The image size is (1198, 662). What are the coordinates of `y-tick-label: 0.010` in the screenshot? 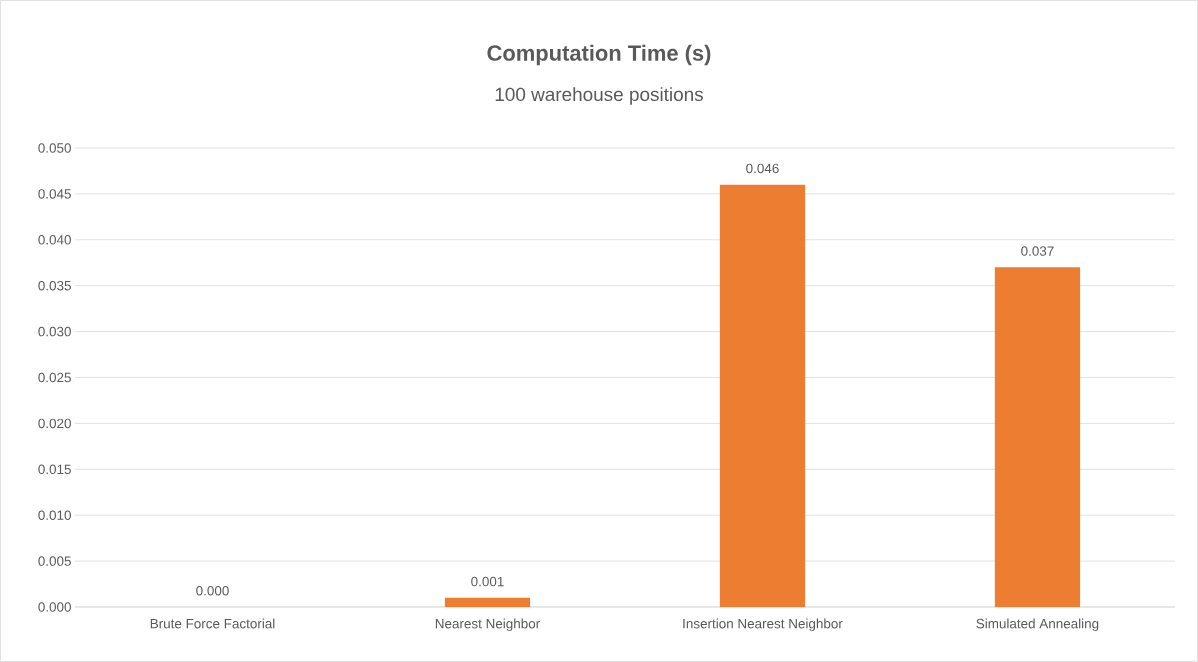 It's located at (54, 515).